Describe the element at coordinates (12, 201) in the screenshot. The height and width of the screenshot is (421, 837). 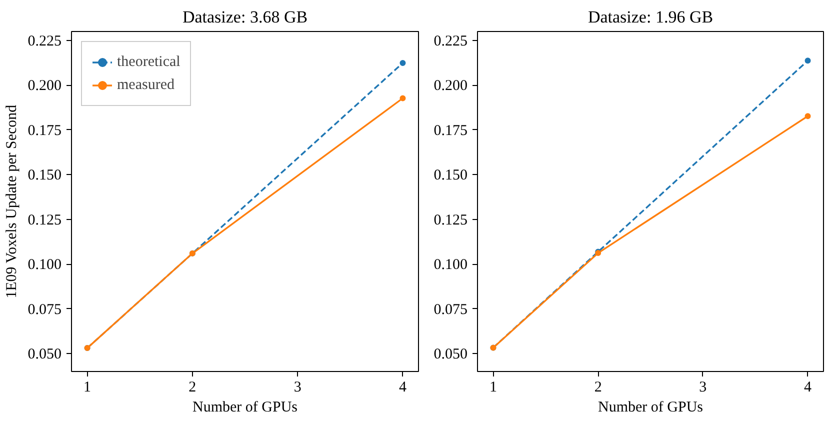
I see `y-axis-title: 1E09 Voxels Update per Second` at that location.